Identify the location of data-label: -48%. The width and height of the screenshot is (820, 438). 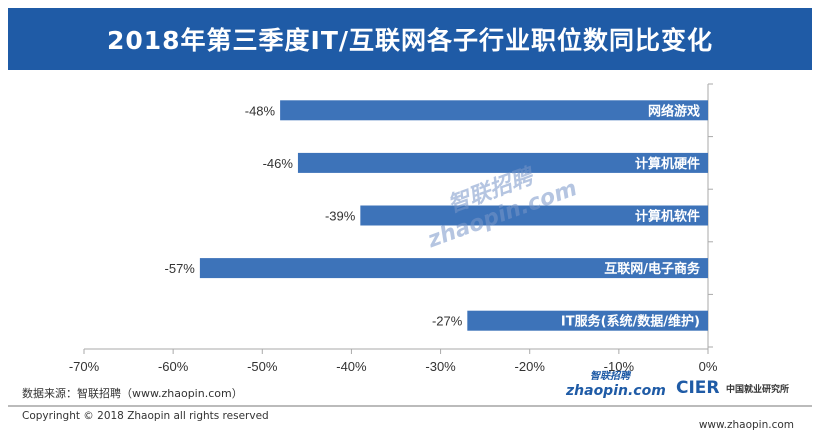
(260, 110).